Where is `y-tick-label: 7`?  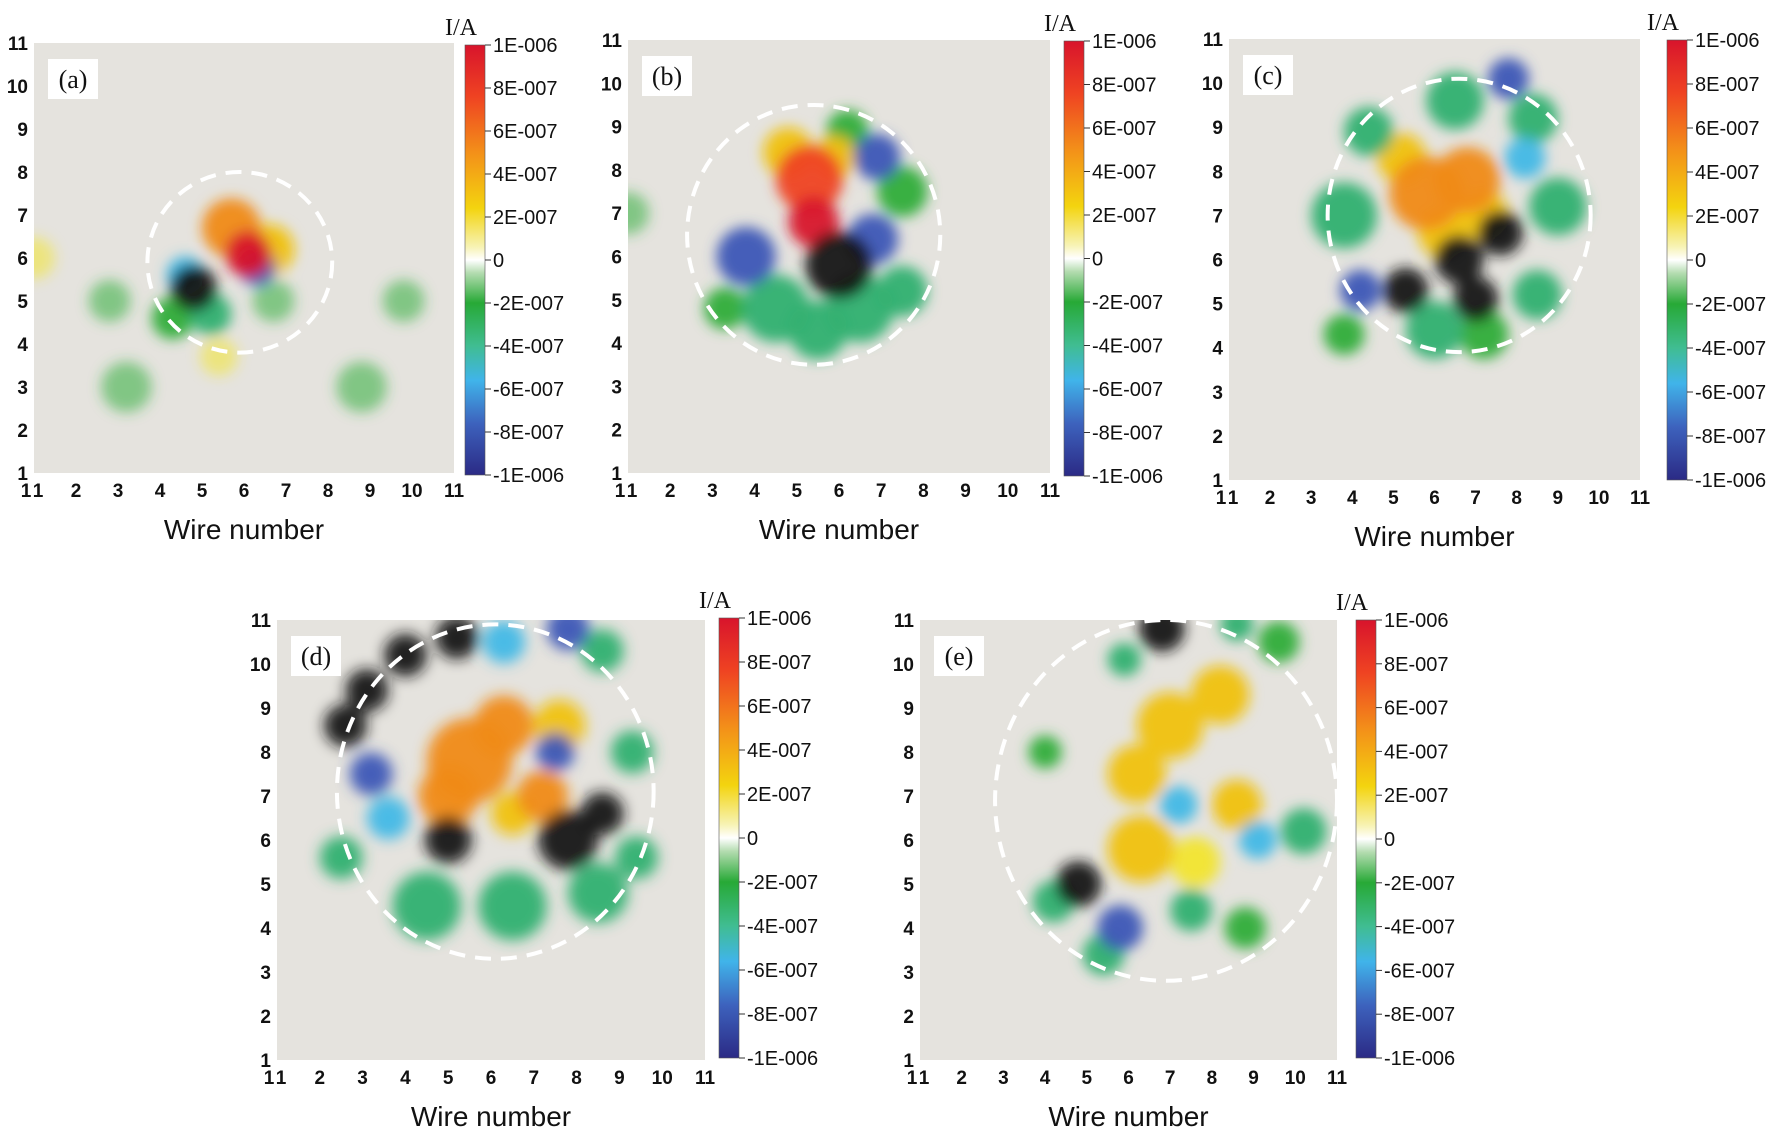
y-tick-label: 7 is located at coordinates (616, 214).